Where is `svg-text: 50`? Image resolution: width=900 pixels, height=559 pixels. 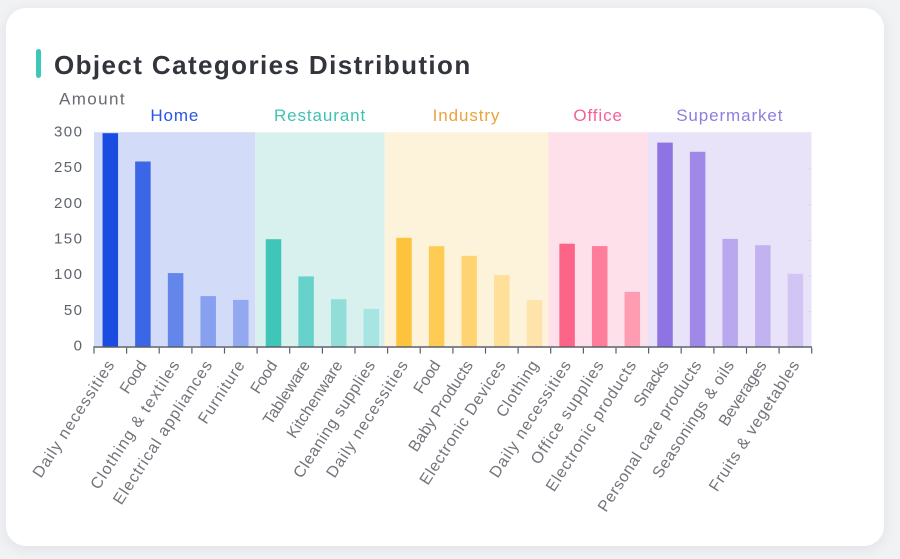
svg-text: 50 is located at coordinates (74, 310).